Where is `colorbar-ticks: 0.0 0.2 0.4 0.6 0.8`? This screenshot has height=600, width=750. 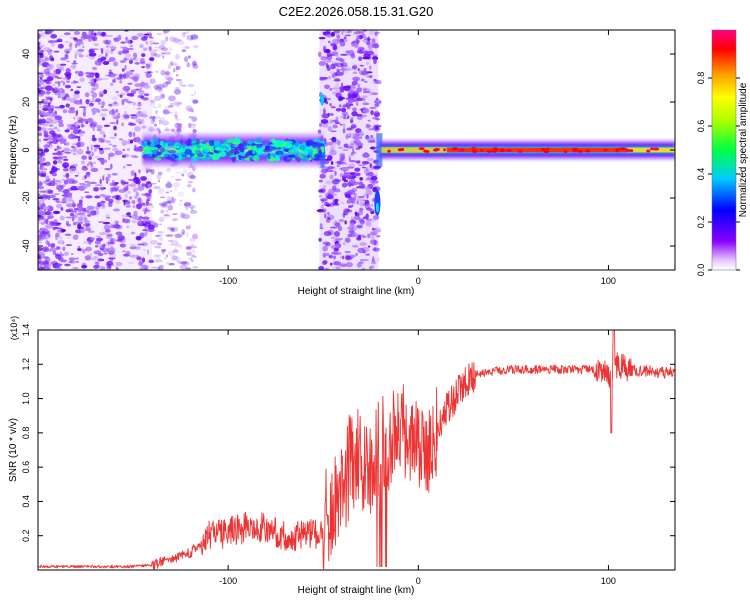
colorbar-ticks: 0.0 0.2 0.4 0.6 0.8 is located at coordinates (718, 174).